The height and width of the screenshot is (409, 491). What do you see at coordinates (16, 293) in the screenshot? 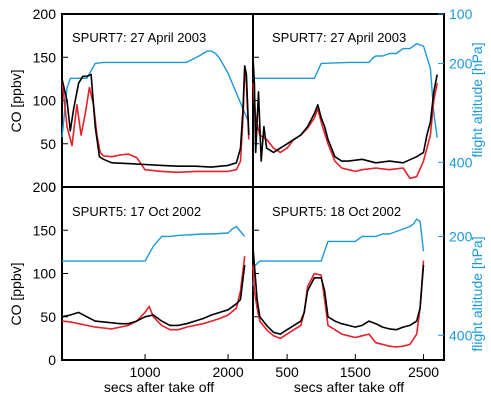
I see `co-axis-label-bottom: CO [ppbv]` at bounding box center [16, 293].